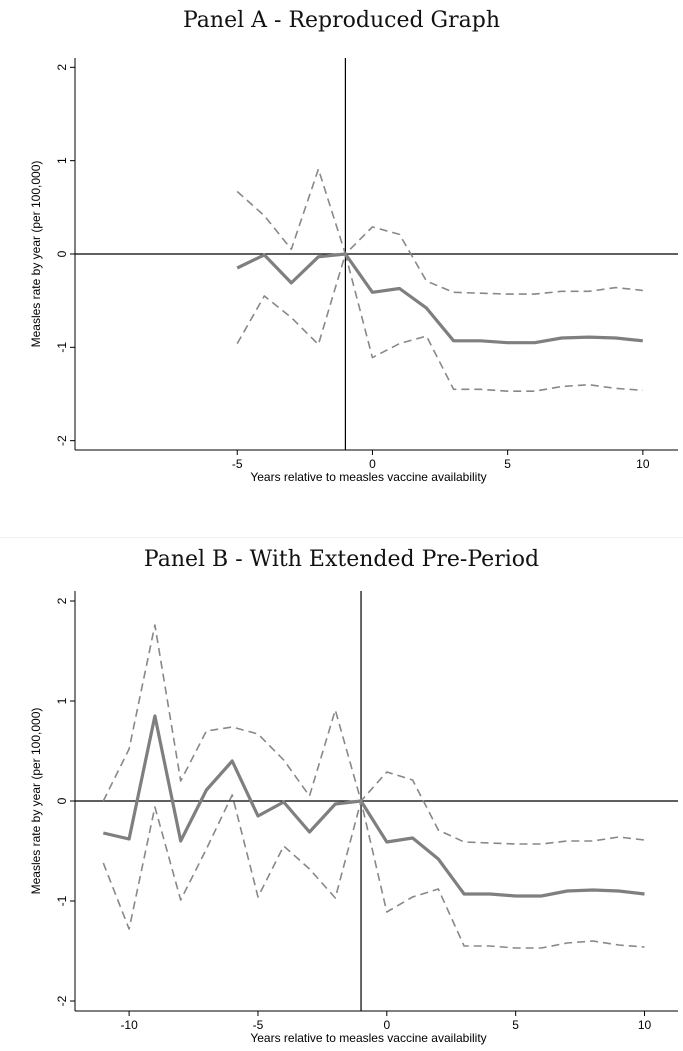  I want to click on upper-ci-line, so click(439, 231).